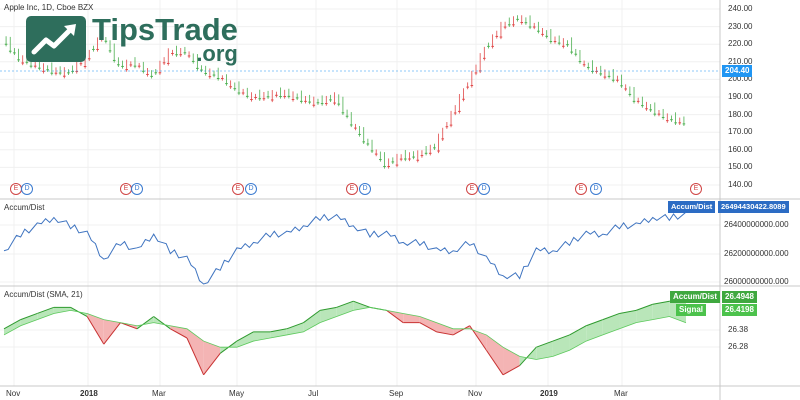  Describe the element at coordinates (24, 207) in the screenshot. I see `ad-pane-title: Accum/Dist` at that location.